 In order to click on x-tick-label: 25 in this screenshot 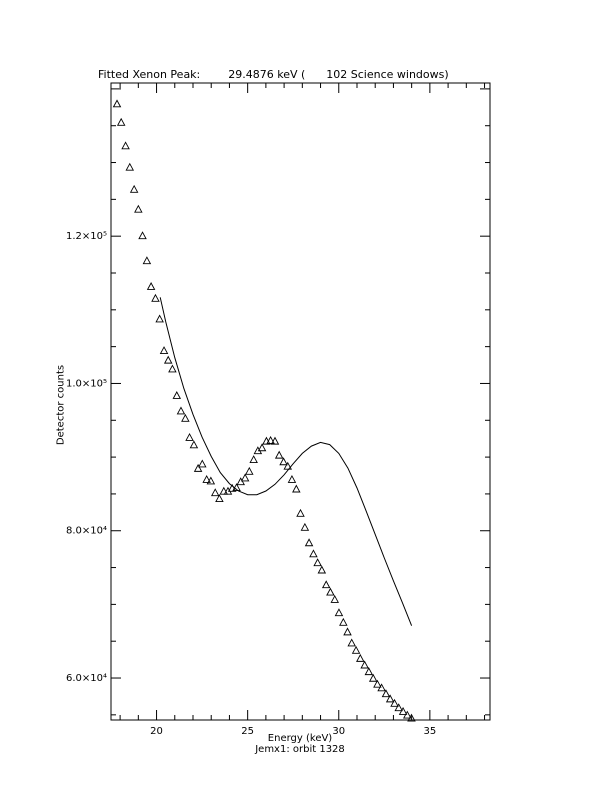, I will do `click(247, 731)`.